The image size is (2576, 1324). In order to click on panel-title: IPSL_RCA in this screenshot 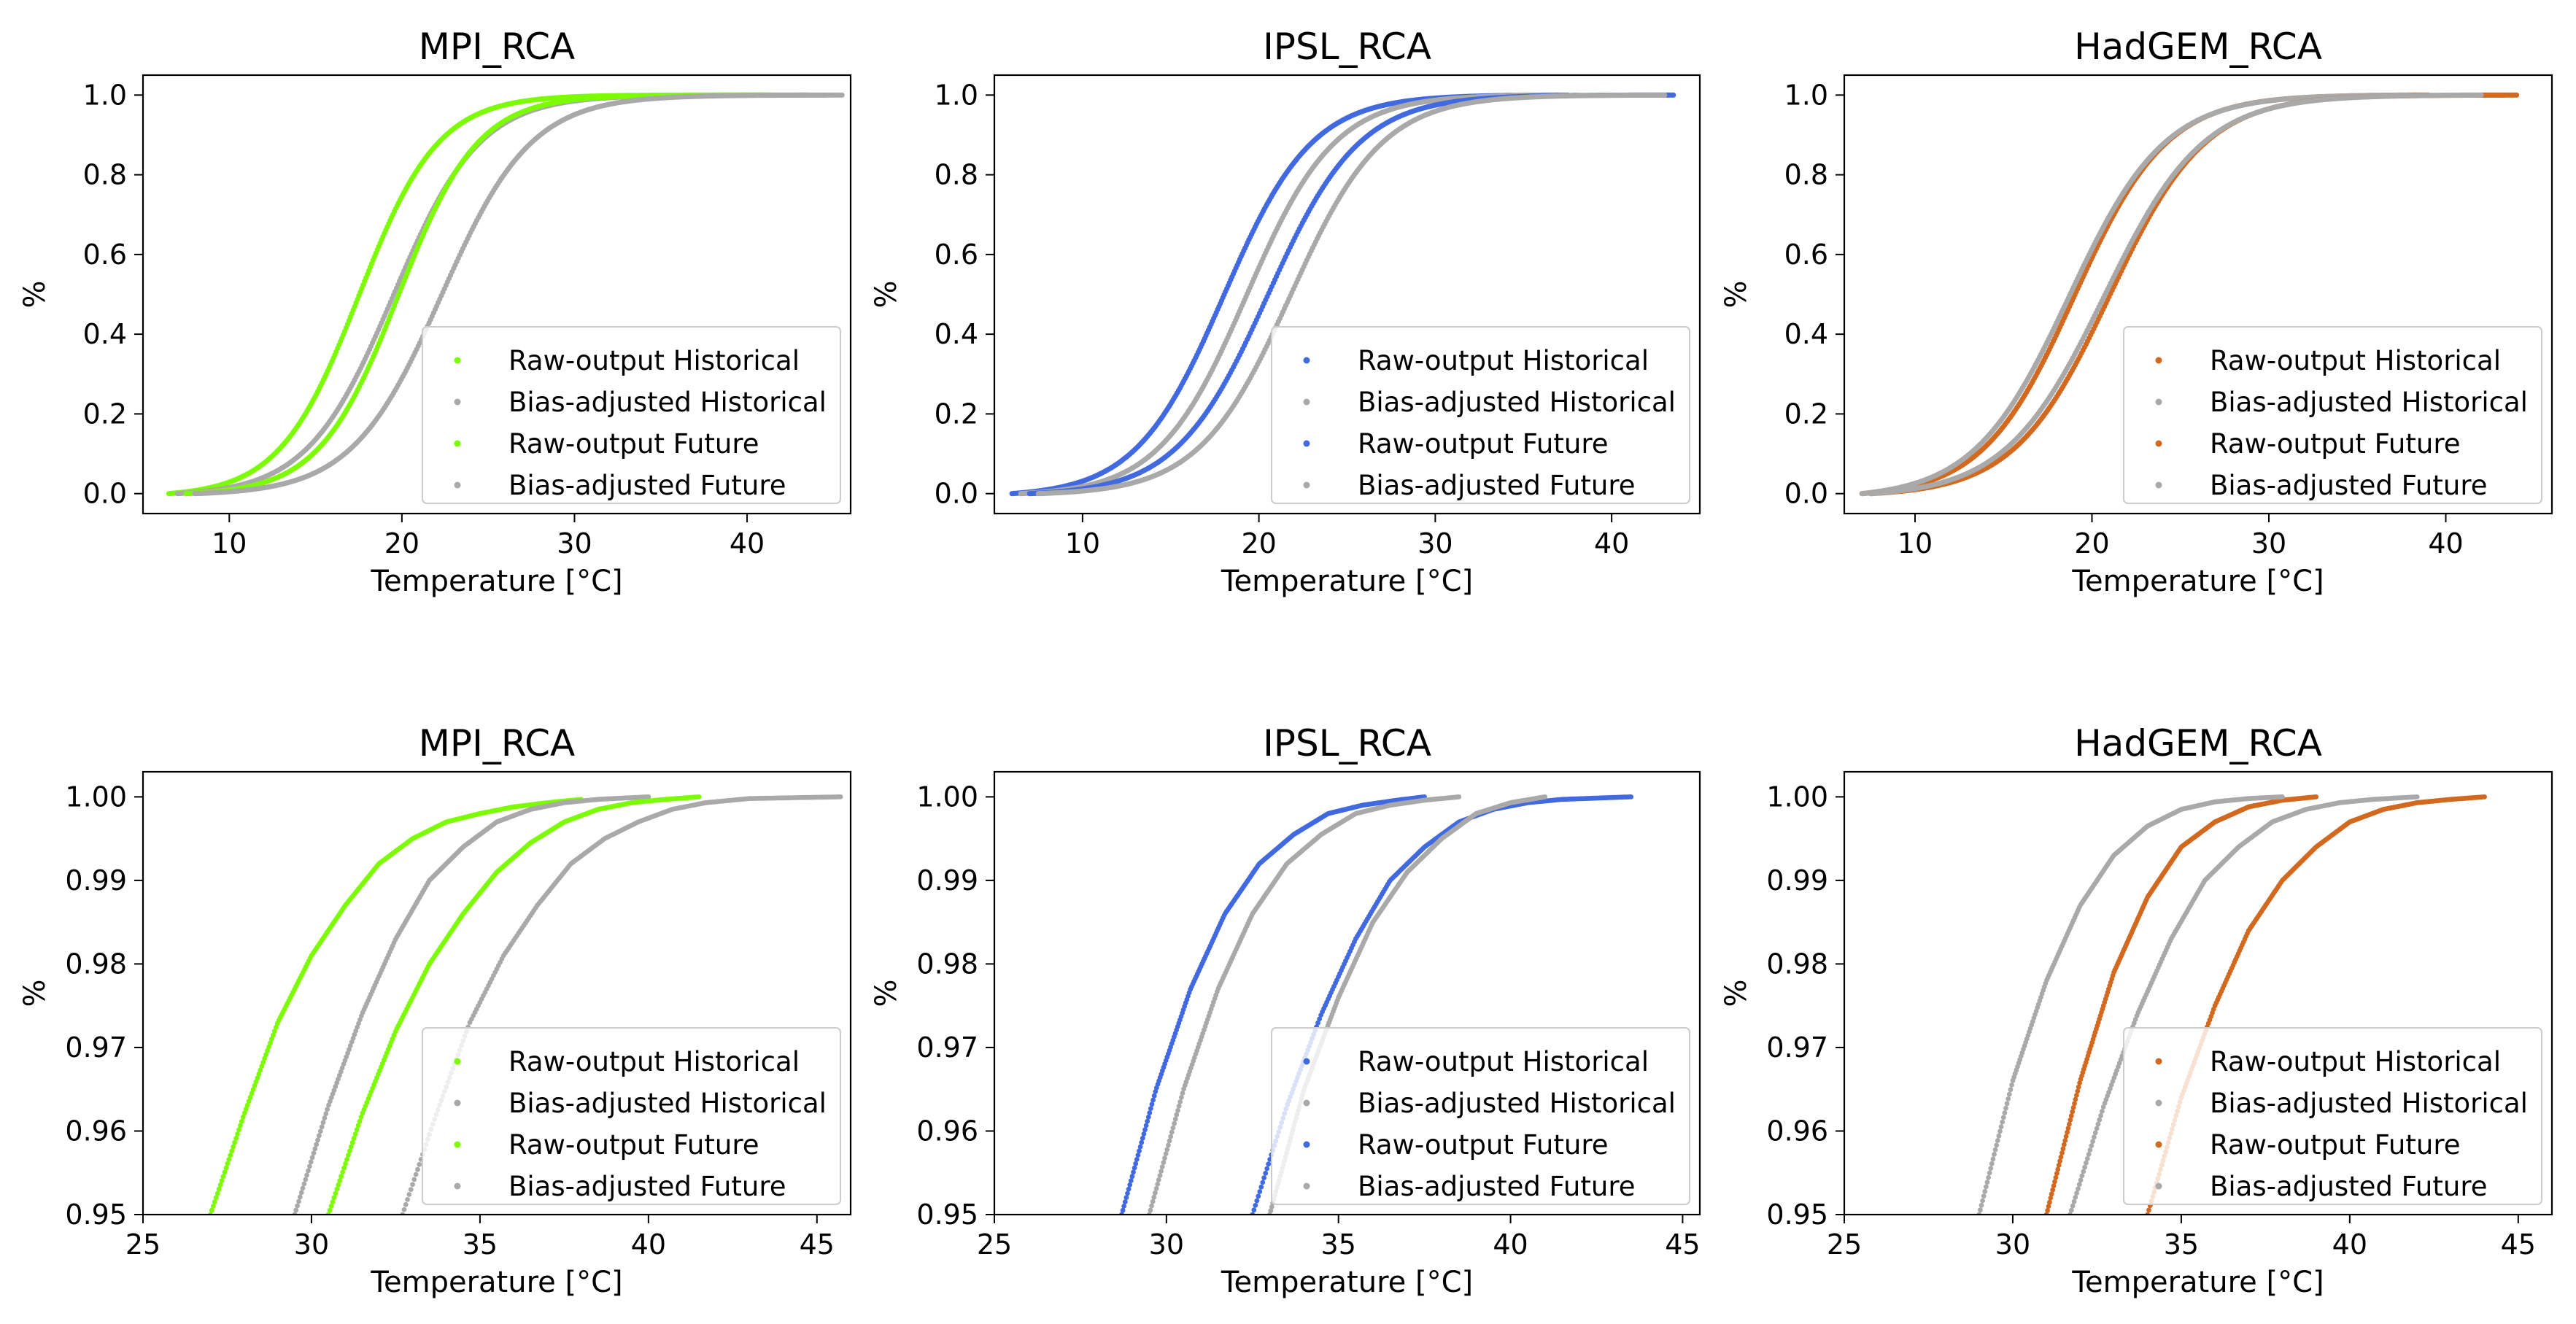, I will do `click(1347, 47)`.